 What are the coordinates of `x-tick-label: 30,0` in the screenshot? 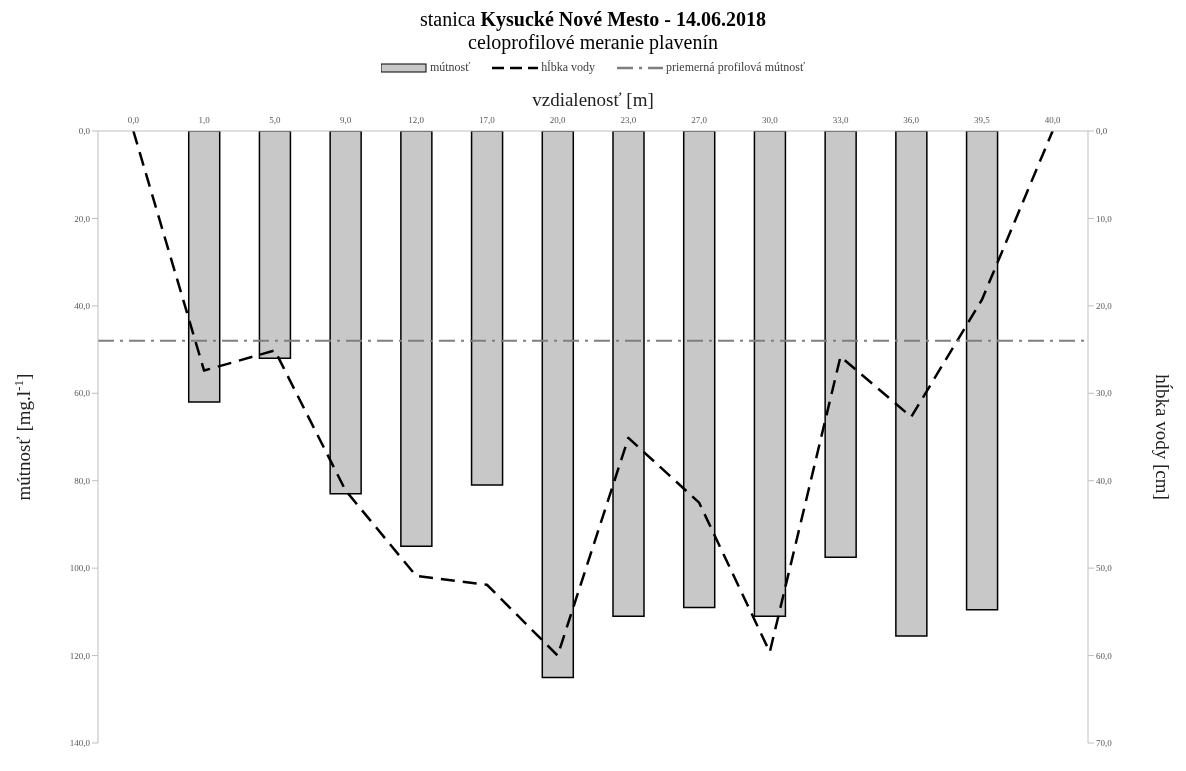 It's located at (770, 120).